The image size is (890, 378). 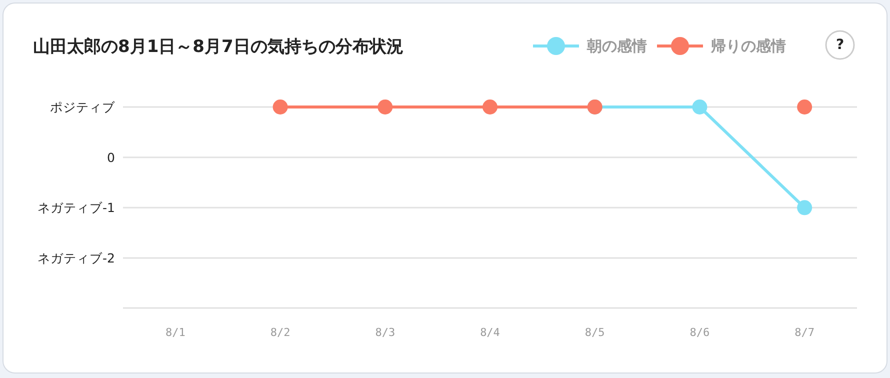 What do you see at coordinates (280, 332) in the screenshot?
I see `x-tick-label: 8/2` at bounding box center [280, 332].